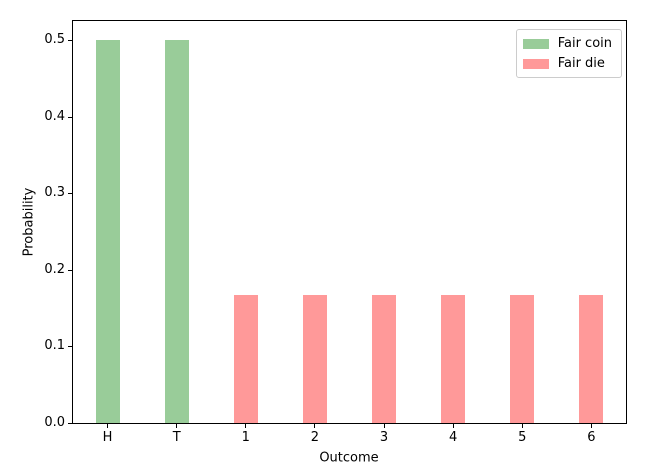 Image resolution: width=656 pixels, height=473 pixels. Describe the element at coordinates (245, 437) in the screenshot. I see `x-tick-label-1: 1` at that location.